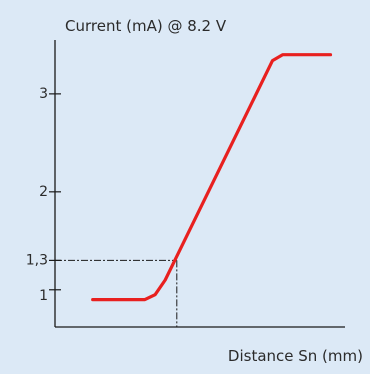  What do you see at coordinates (43, 296) in the screenshot?
I see `y-tick-label: 1` at bounding box center [43, 296].